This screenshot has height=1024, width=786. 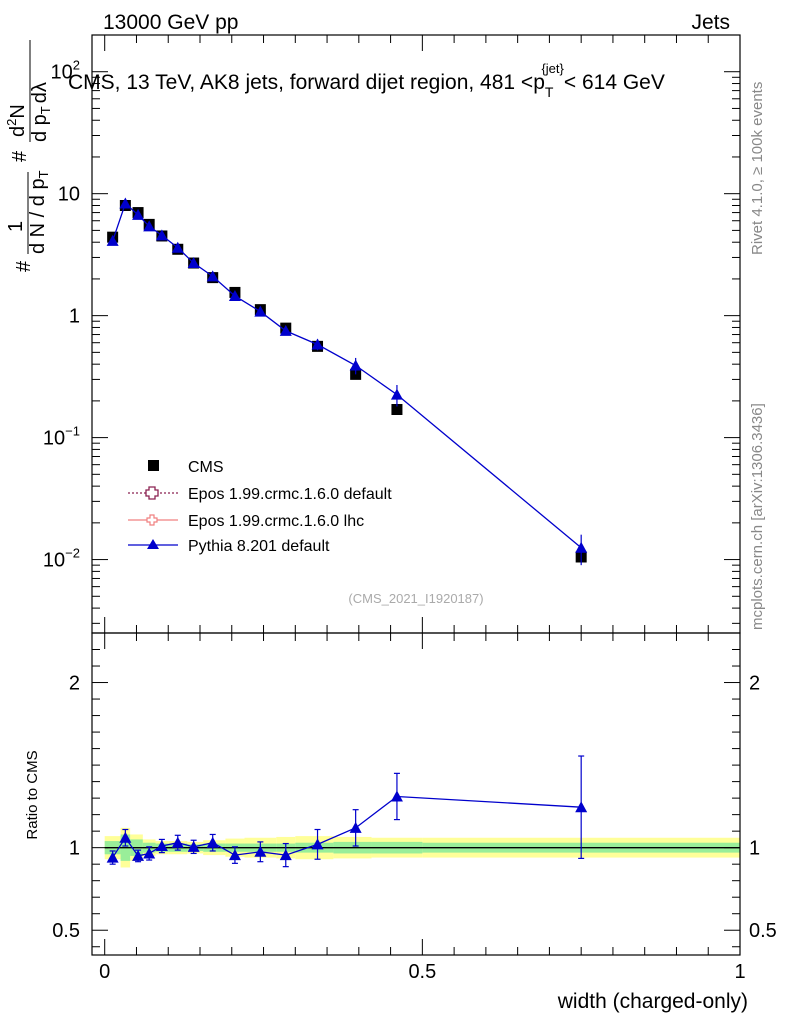 I want to click on analysis-id: (CMS_2021_I1920187), so click(x=415, y=598).